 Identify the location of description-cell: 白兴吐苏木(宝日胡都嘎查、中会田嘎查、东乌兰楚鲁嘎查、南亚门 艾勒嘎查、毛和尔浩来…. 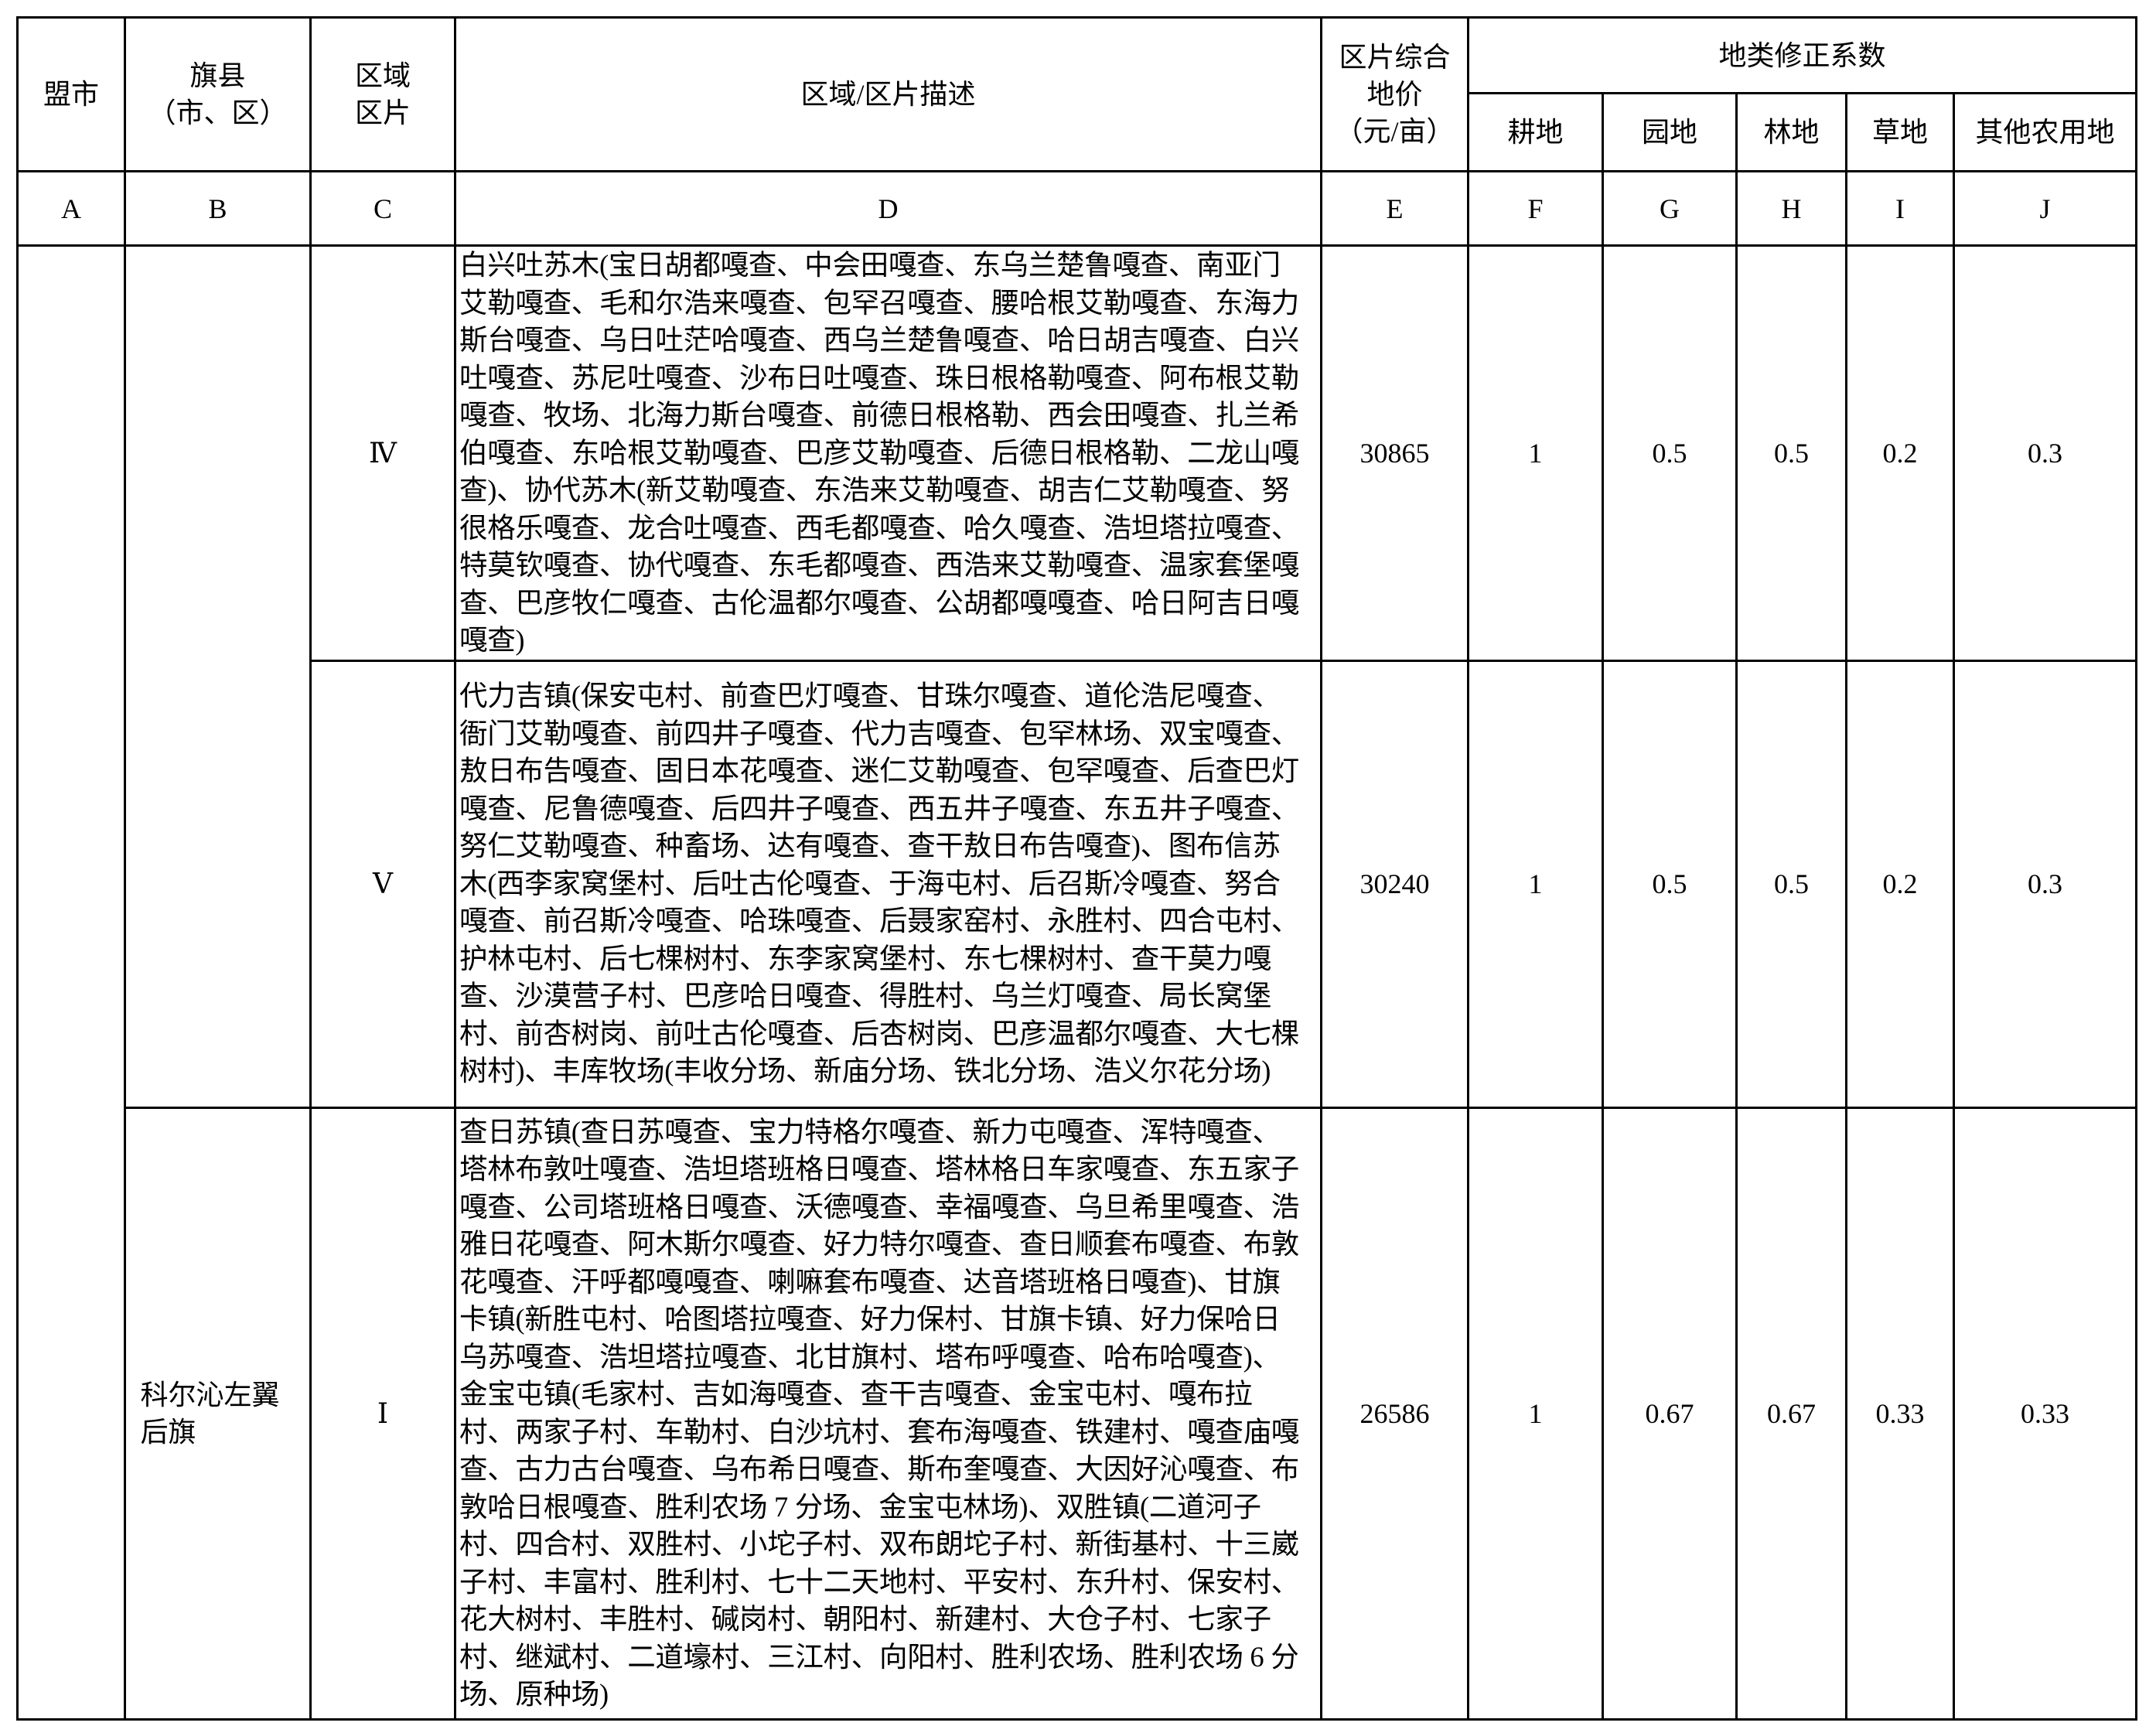
(888, 453).